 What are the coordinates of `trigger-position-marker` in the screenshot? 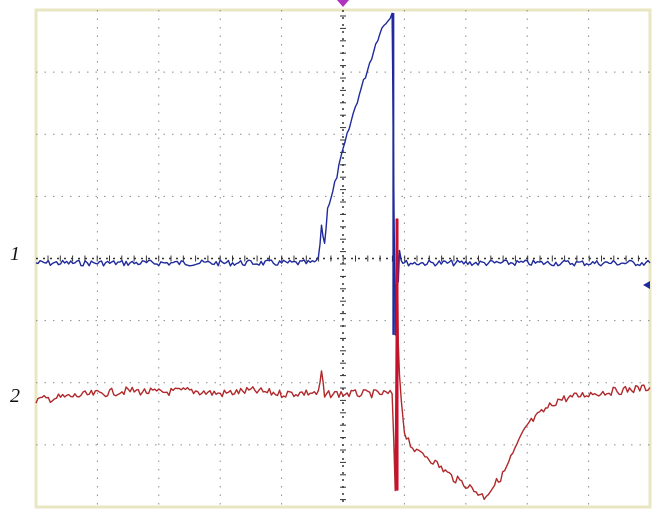 It's located at (343, 3).